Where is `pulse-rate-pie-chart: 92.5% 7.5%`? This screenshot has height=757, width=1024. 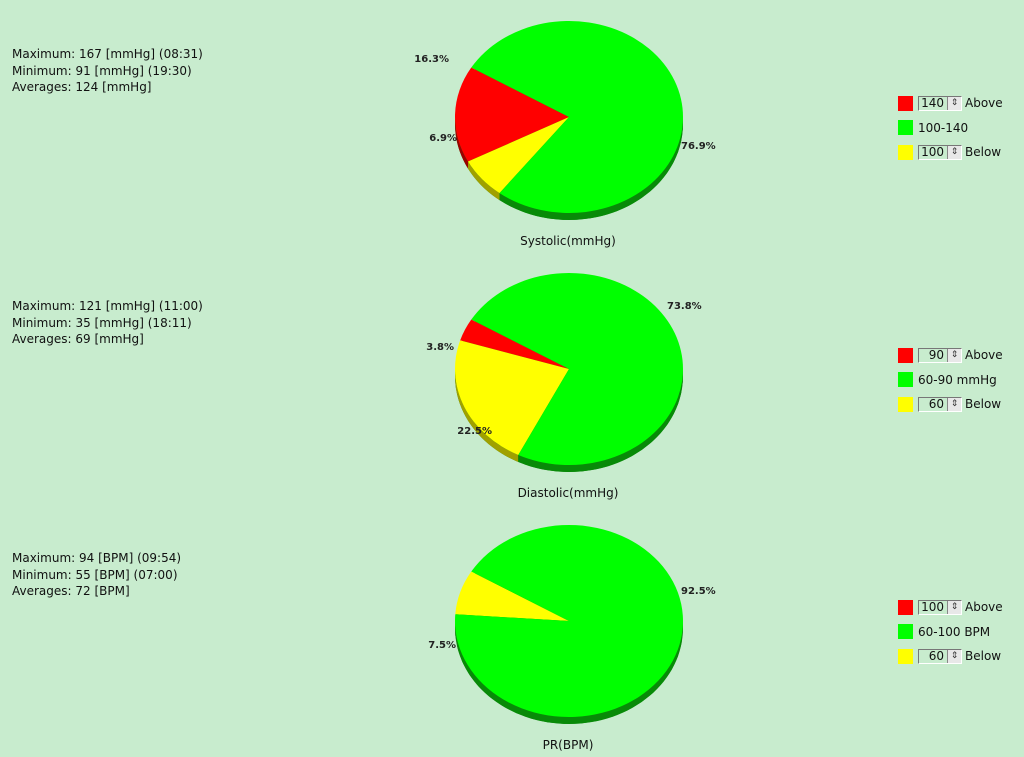 pulse-rate-pie-chart: 92.5% 7.5% is located at coordinates (572, 624).